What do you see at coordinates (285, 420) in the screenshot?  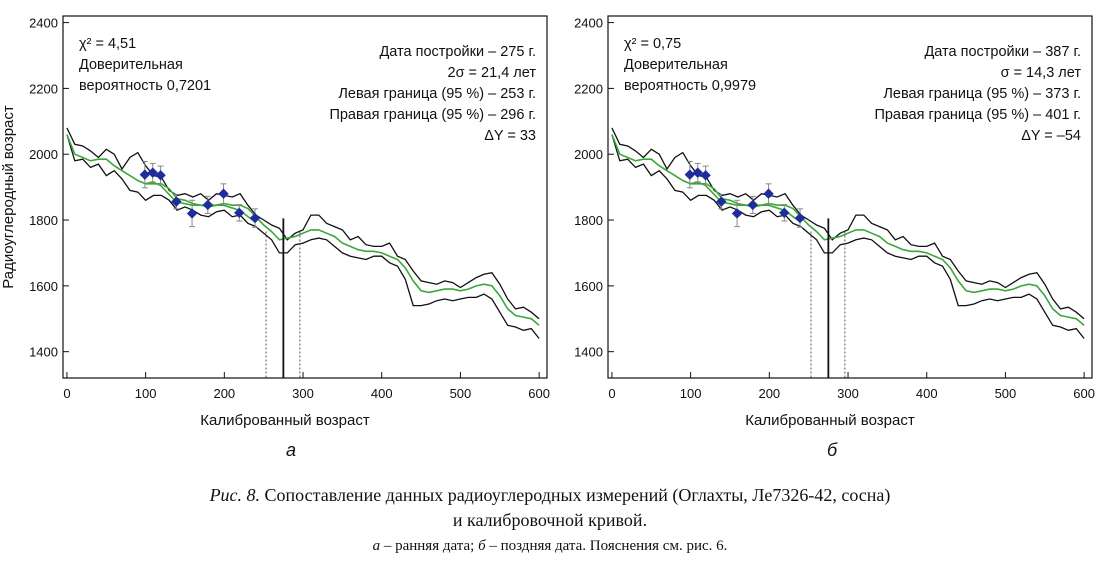 I see `chart-a-x-axis-label: Калиброванный возраст` at bounding box center [285, 420].